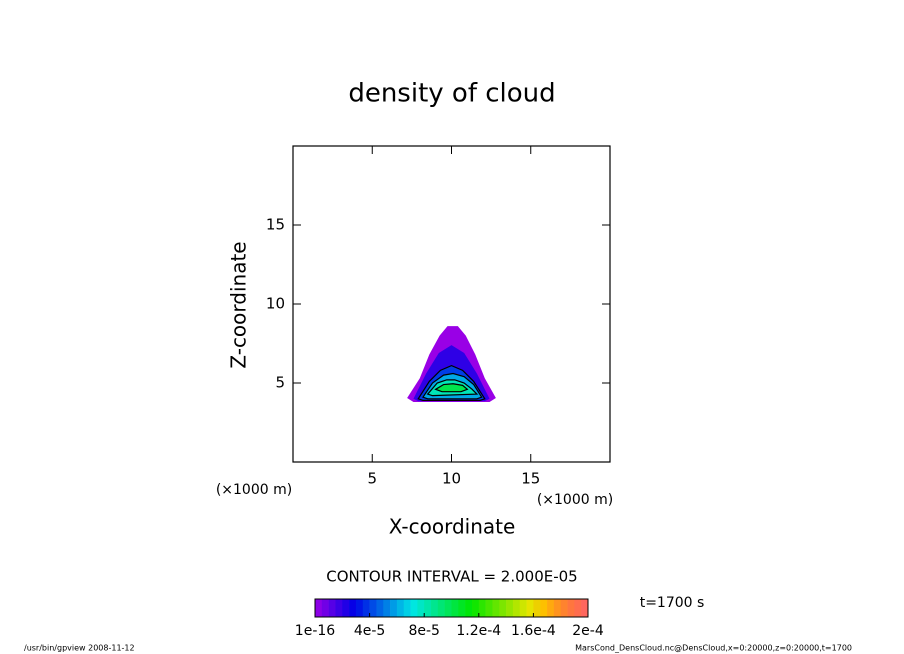  What do you see at coordinates (423, 631) in the screenshot?
I see `colorbar-tick-label: 8e-5` at bounding box center [423, 631].